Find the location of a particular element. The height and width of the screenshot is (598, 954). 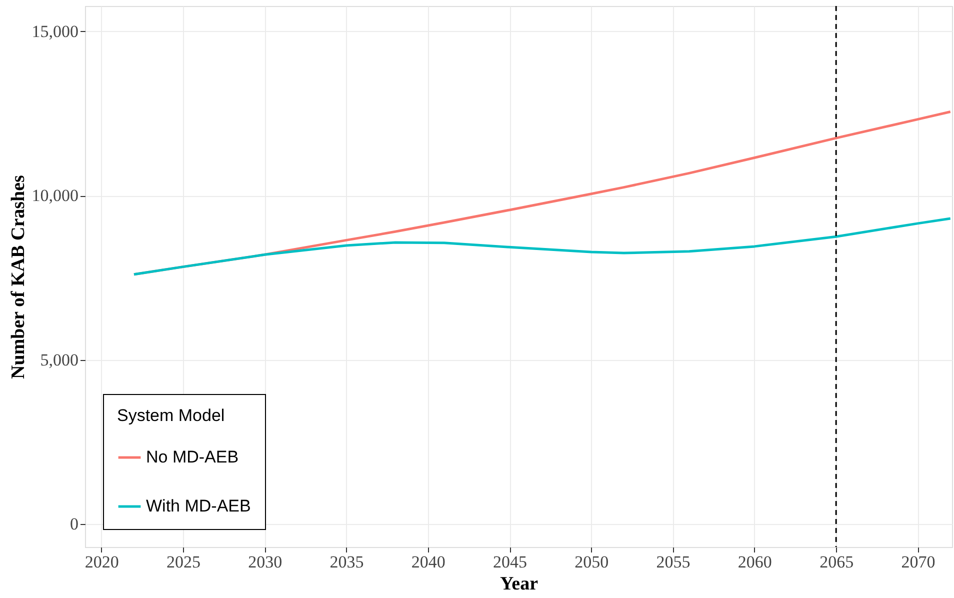

y-tick-label: 10,000 is located at coordinates (55, 196).